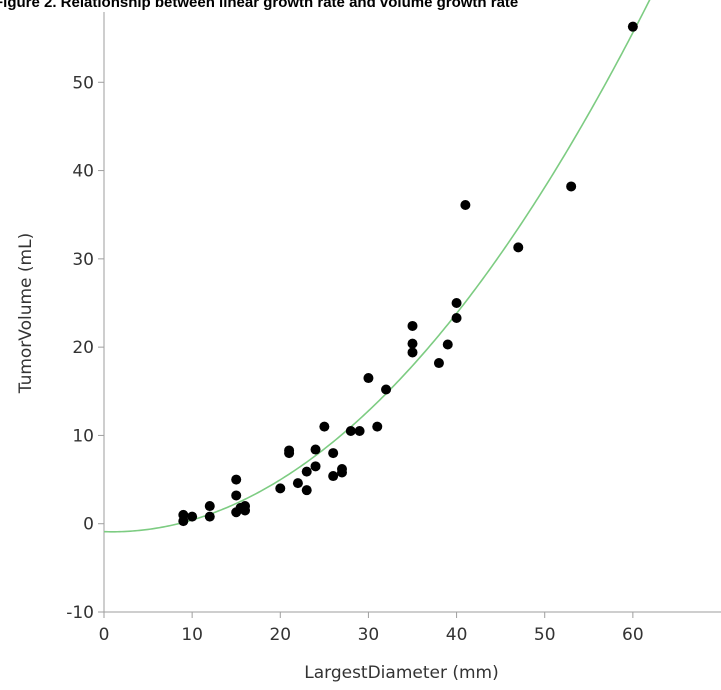  What do you see at coordinates (401, 673) in the screenshot?
I see `x-axis-title: LargestDiameter (mm)` at bounding box center [401, 673].